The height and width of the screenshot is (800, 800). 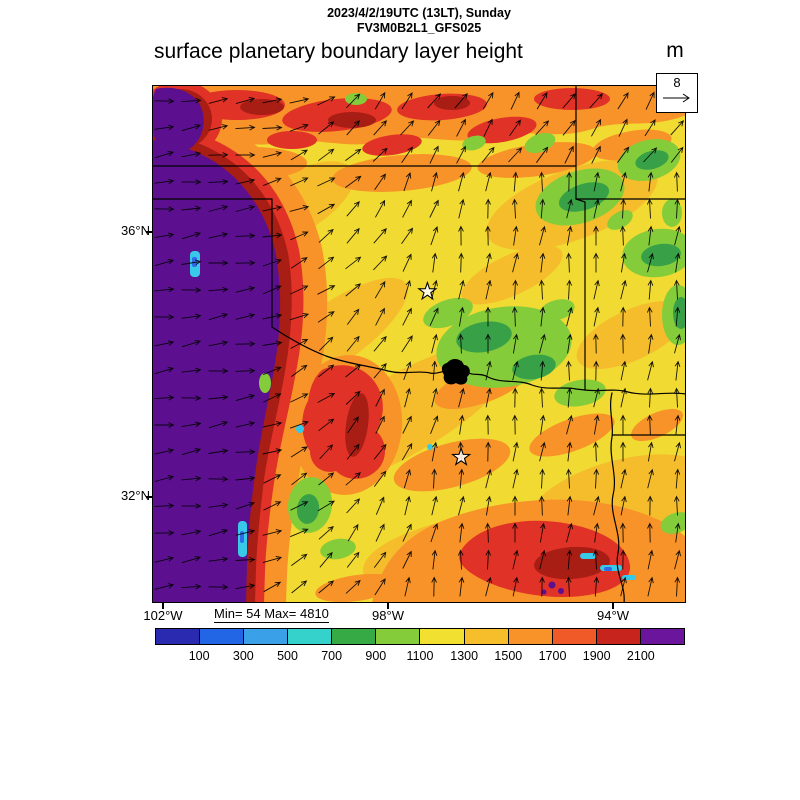 What do you see at coordinates (419, 28) in the screenshot?
I see `header-model: FV3M0B2L1_GFS025` at bounding box center [419, 28].